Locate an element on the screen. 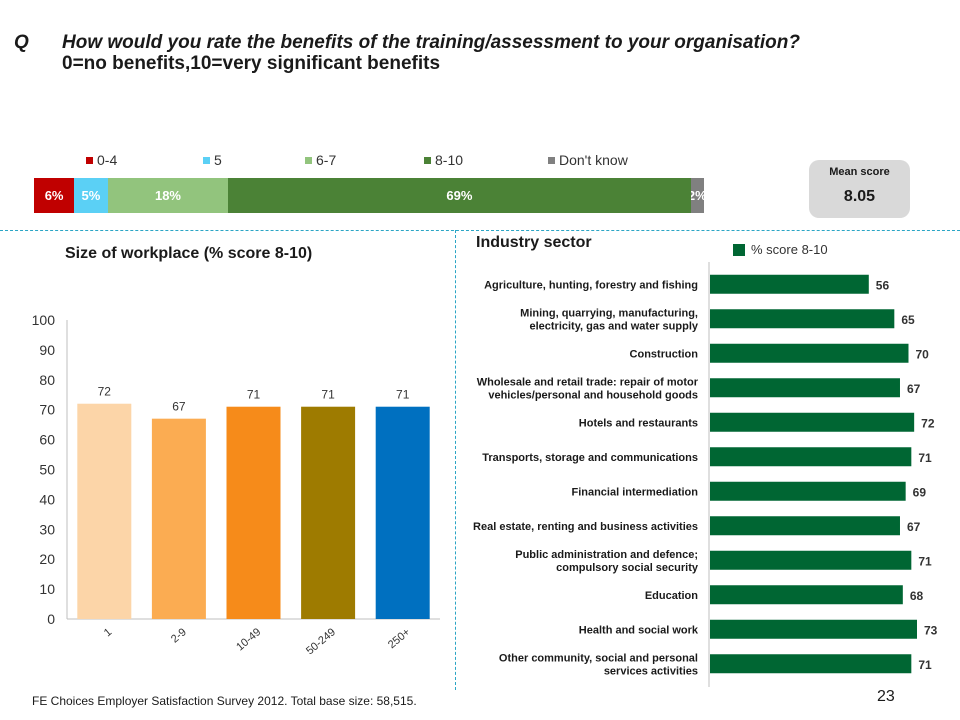  industry-category-label: Hotels and restaurants is located at coordinates (638, 423).